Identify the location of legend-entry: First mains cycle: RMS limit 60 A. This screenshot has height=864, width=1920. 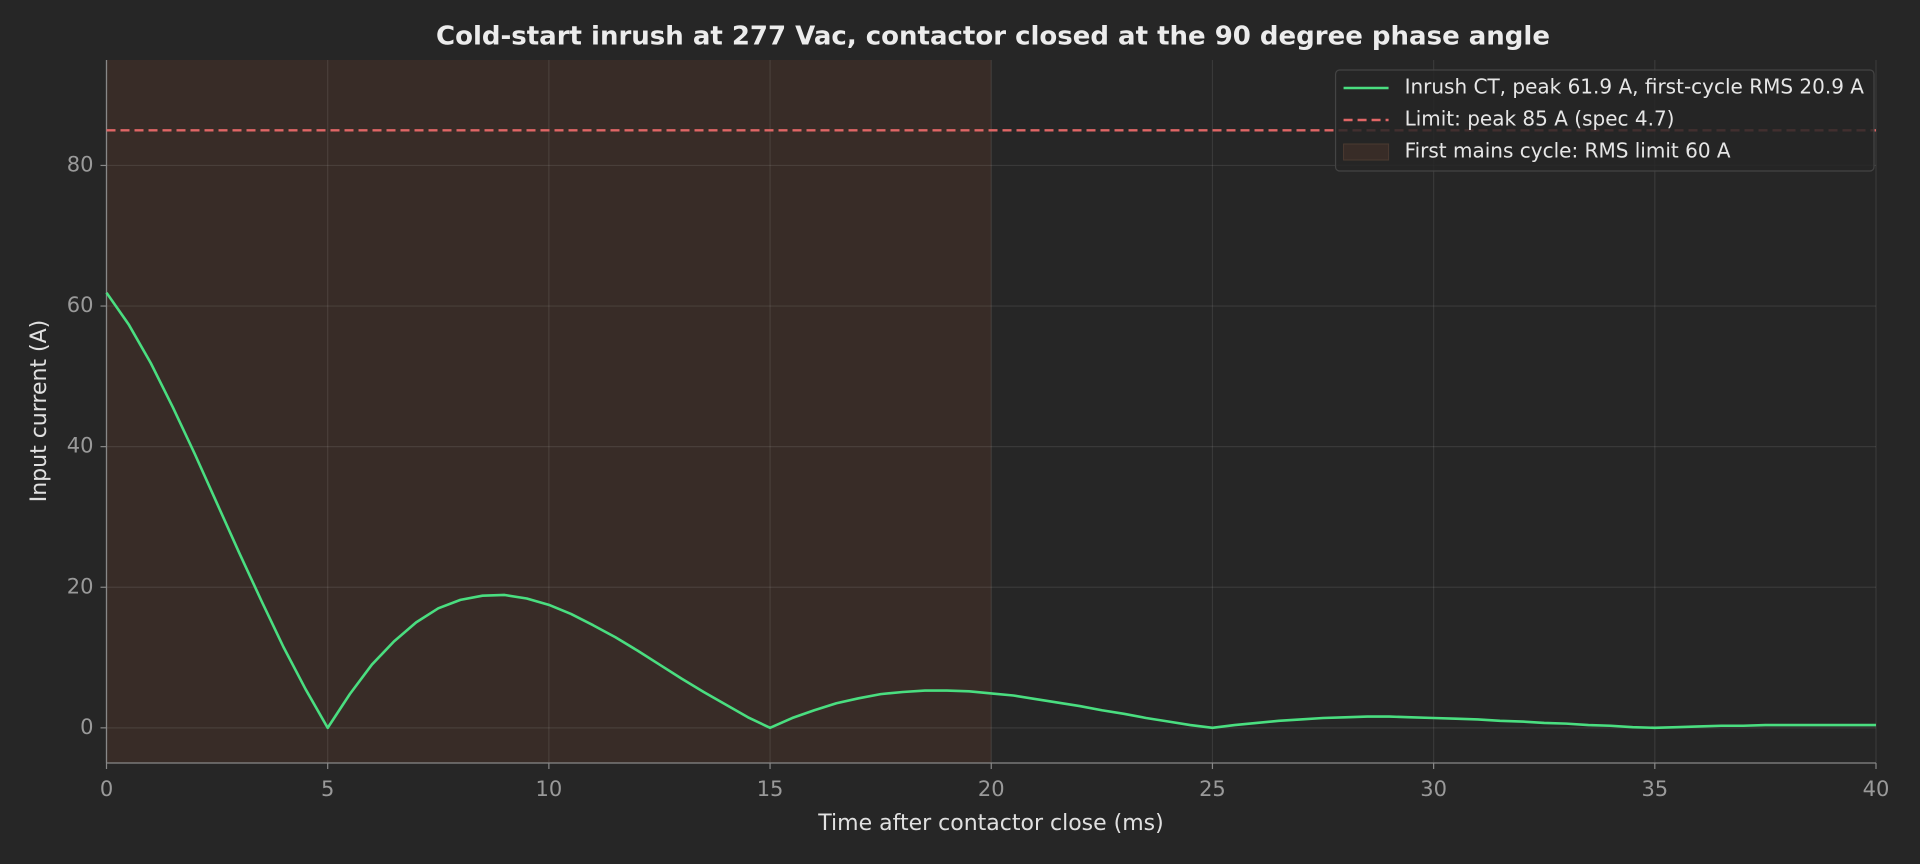
(1537, 151).